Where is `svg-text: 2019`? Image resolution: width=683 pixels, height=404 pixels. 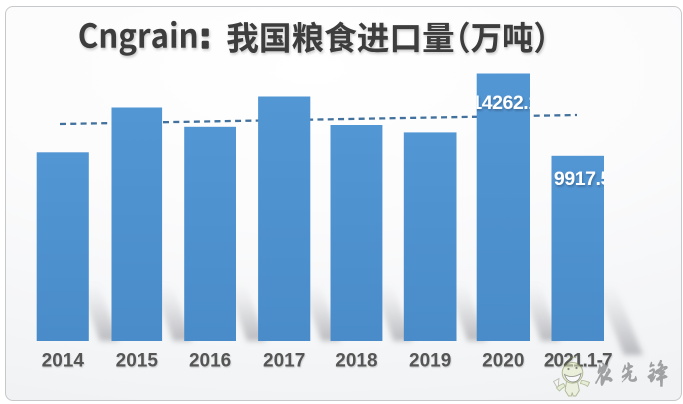 svg-text: 2019 is located at coordinates (430, 361).